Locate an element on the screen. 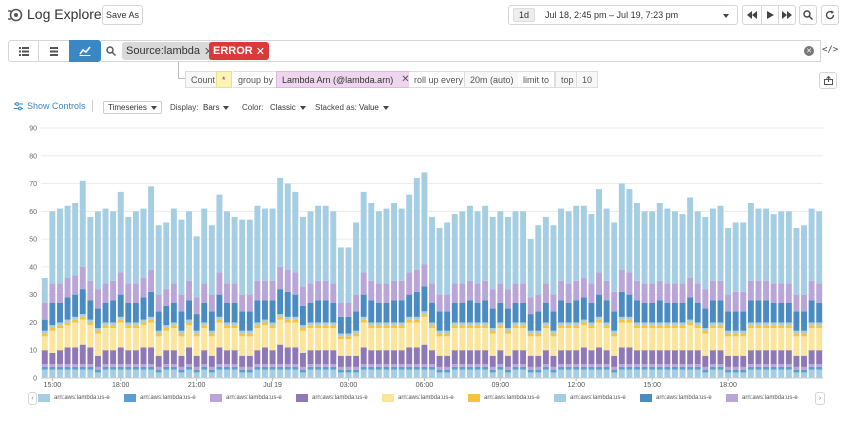  code-icon: </> is located at coordinates (830, 50).